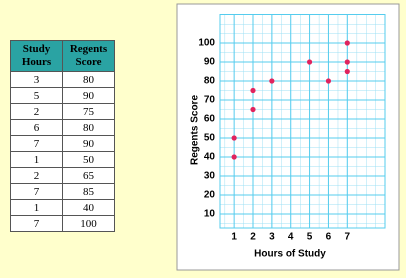 Image resolution: width=406 pixels, height=278 pixels. What do you see at coordinates (62, 95) in the screenshot?
I see `table-row: 5 90` at bounding box center [62, 95].